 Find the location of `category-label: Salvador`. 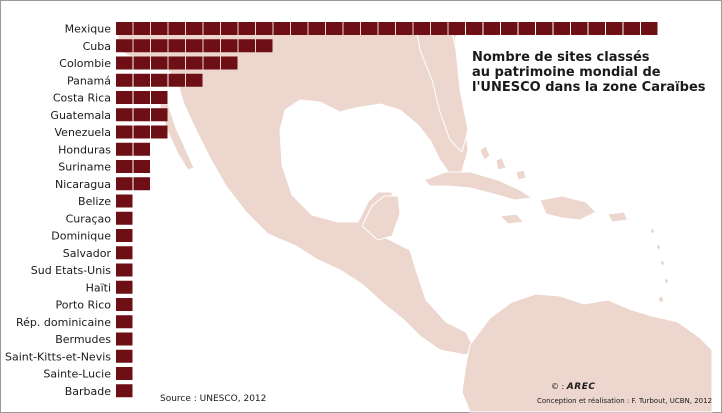

category-label: Salvador is located at coordinates (87, 253).